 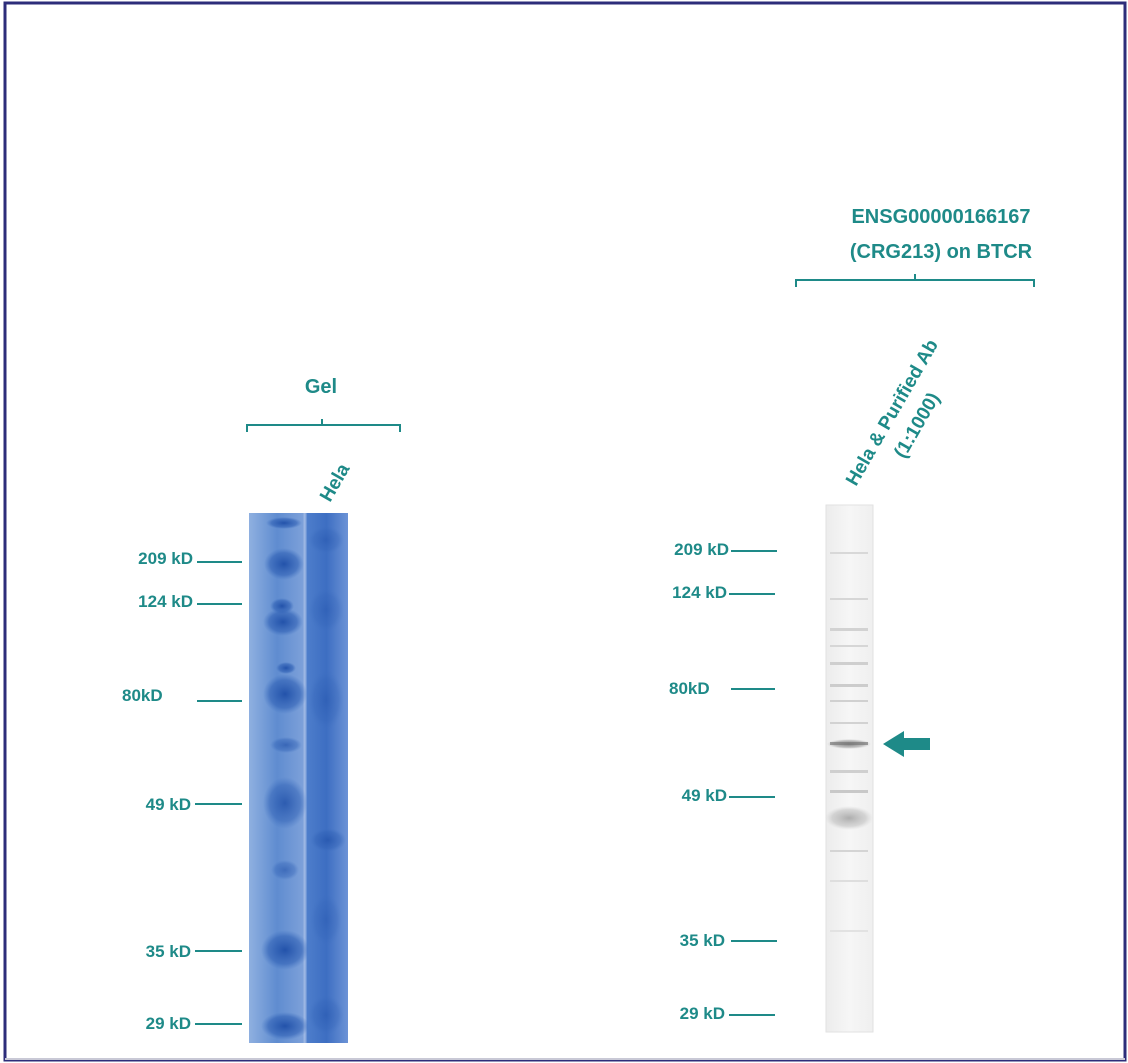 What do you see at coordinates (915, 280) in the screenshot?
I see `western-group-bracket` at bounding box center [915, 280].